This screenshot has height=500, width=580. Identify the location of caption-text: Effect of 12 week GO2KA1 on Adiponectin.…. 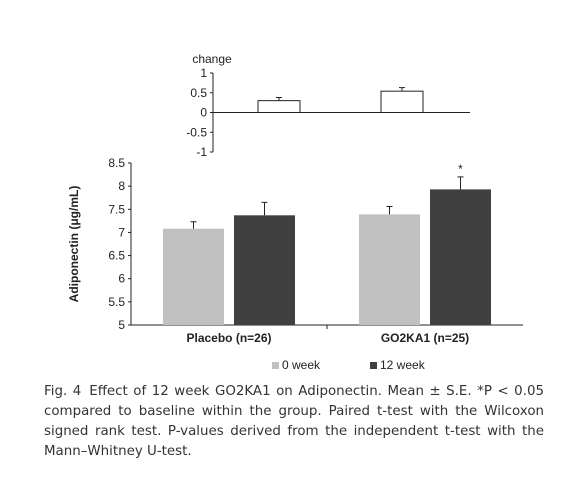
(294, 421).